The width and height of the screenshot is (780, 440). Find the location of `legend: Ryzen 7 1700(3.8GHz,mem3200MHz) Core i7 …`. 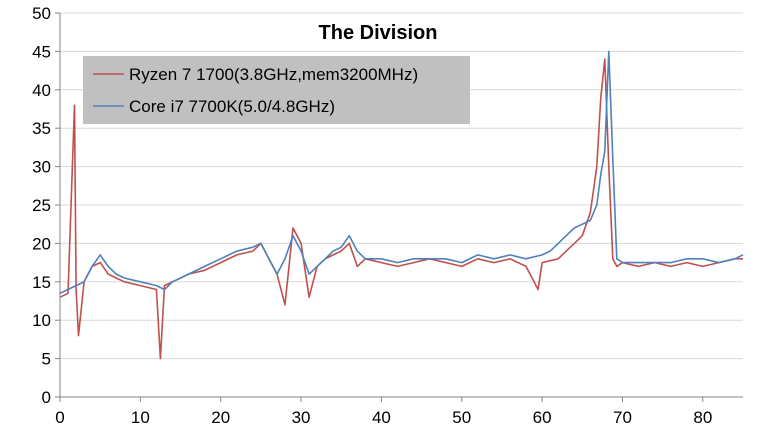

legend: Ryzen 7 1700(3.8GHz,mem3200MHz) Core i7 … is located at coordinates (276, 90).